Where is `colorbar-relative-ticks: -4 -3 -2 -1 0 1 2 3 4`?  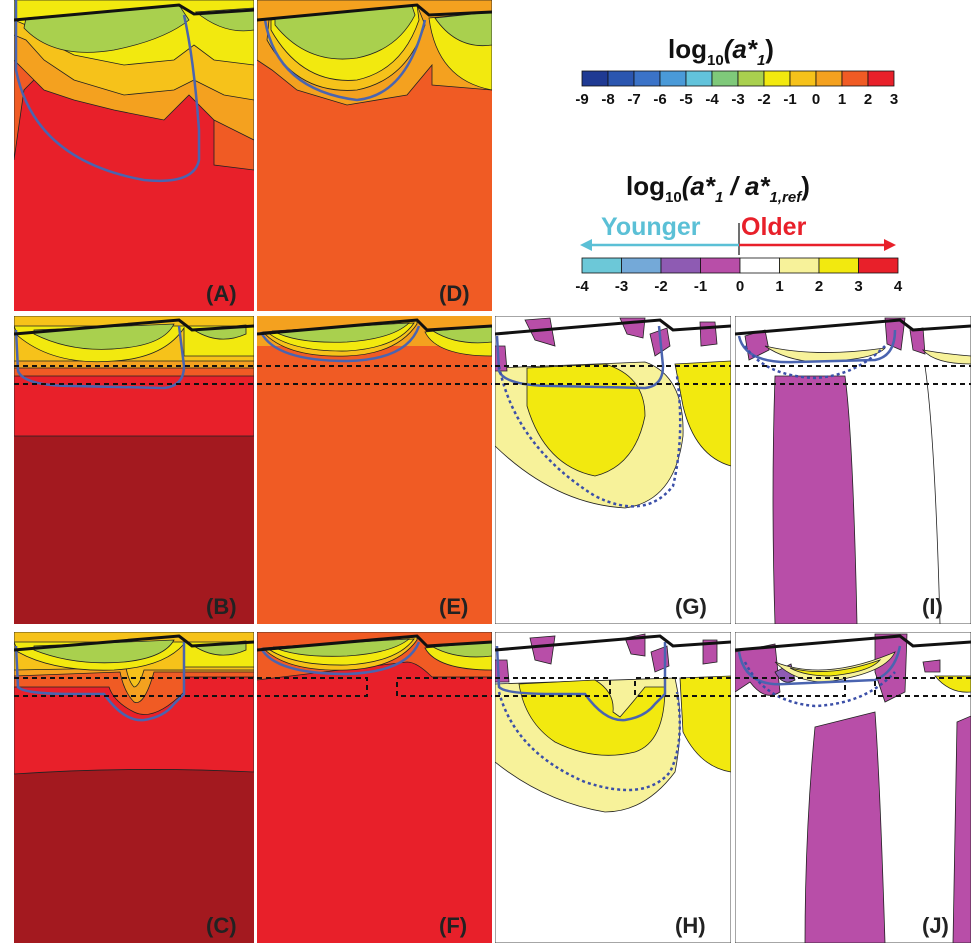
colorbar-relative-ticks: -4 -3 -2 -1 0 1 2 3 4 is located at coordinates (739, 286).